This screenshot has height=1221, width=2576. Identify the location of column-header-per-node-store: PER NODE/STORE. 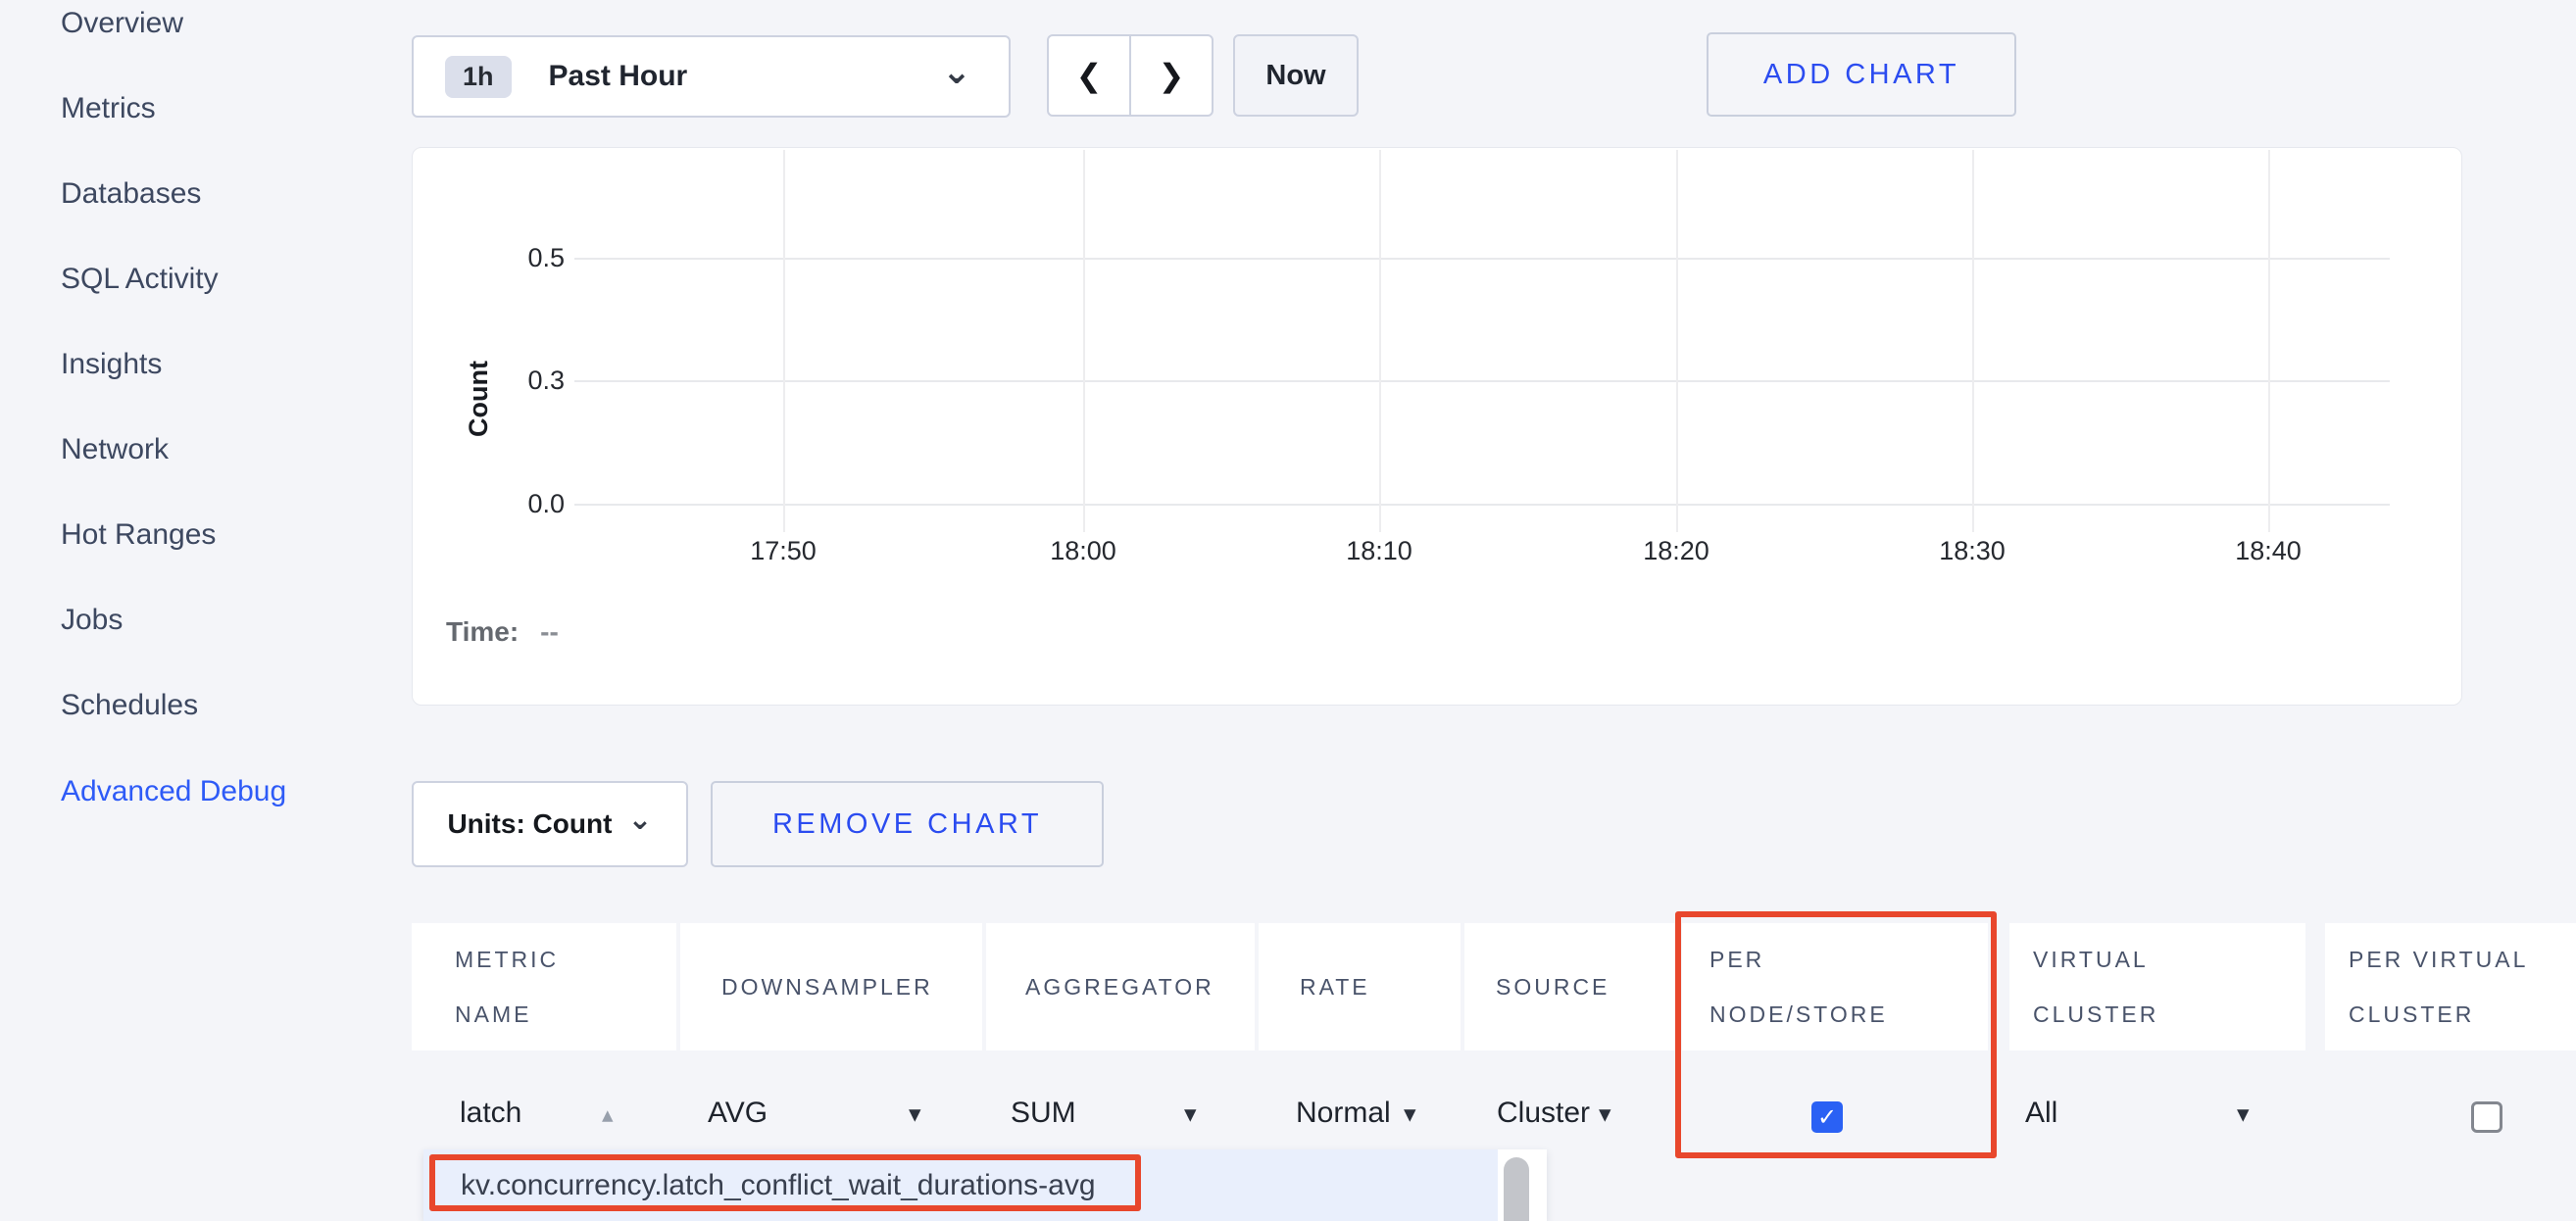
(1835, 986).